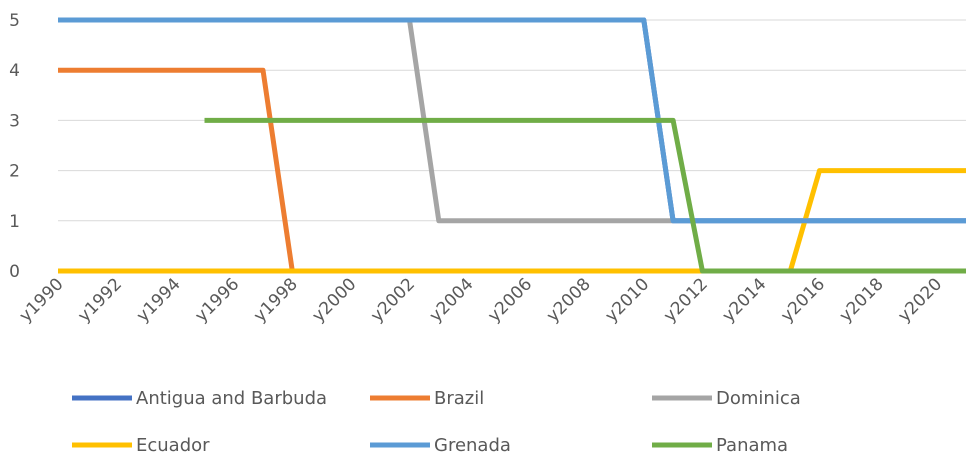  What do you see at coordinates (472, 445) in the screenshot?
I see `legend-label: Grenada` at bounding box center [472, 445].